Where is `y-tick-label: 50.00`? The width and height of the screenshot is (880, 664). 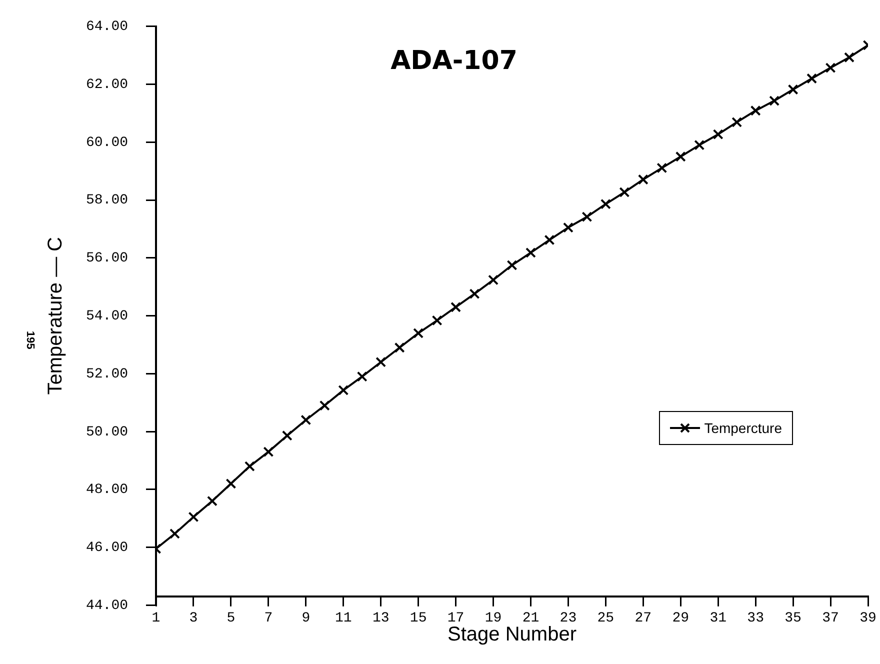 y-tick-label: 50.00 is located at coordinates (107, 432).